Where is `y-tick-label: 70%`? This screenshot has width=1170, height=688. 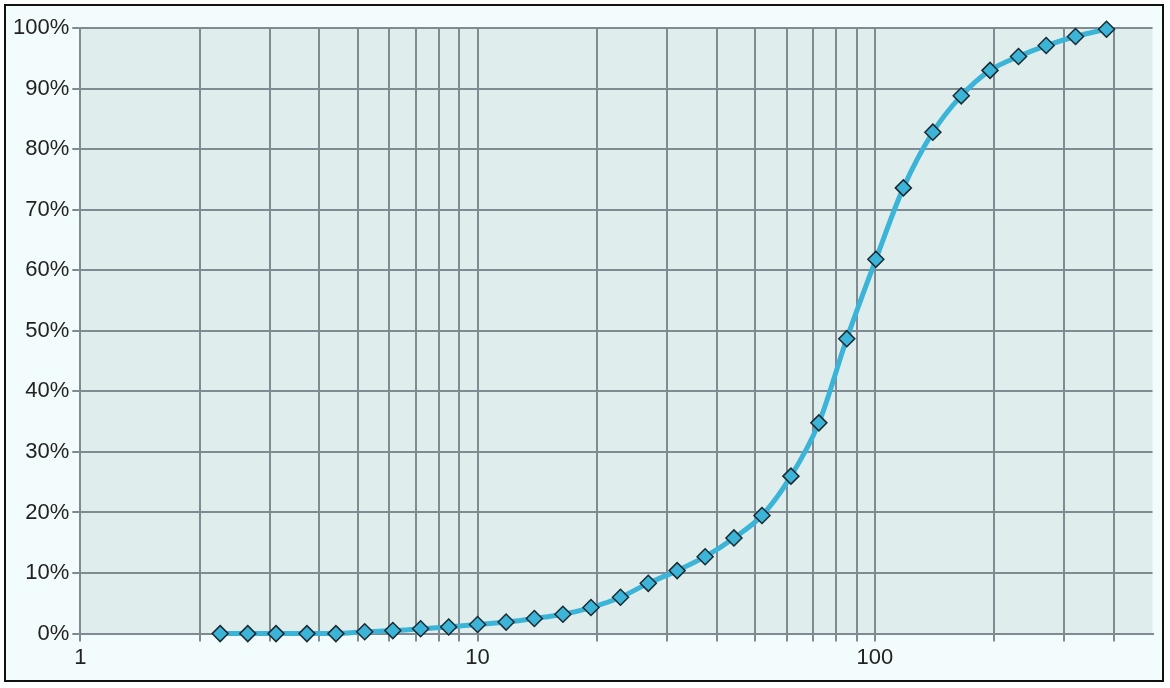 y-tick-label: 70% is located at coordinates (47, 208).